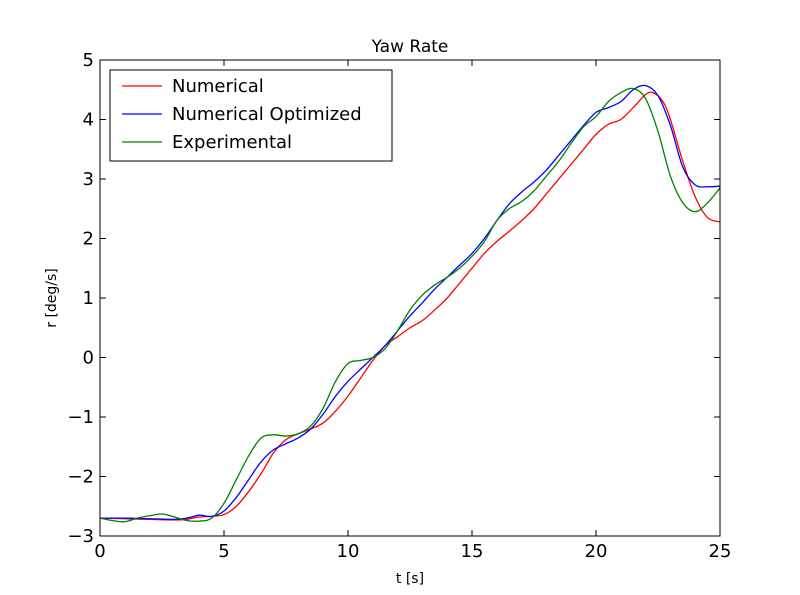 The width and height of the screenshot is (800, 595). I want to click on x-tick-label: 15, so click(472, 551).